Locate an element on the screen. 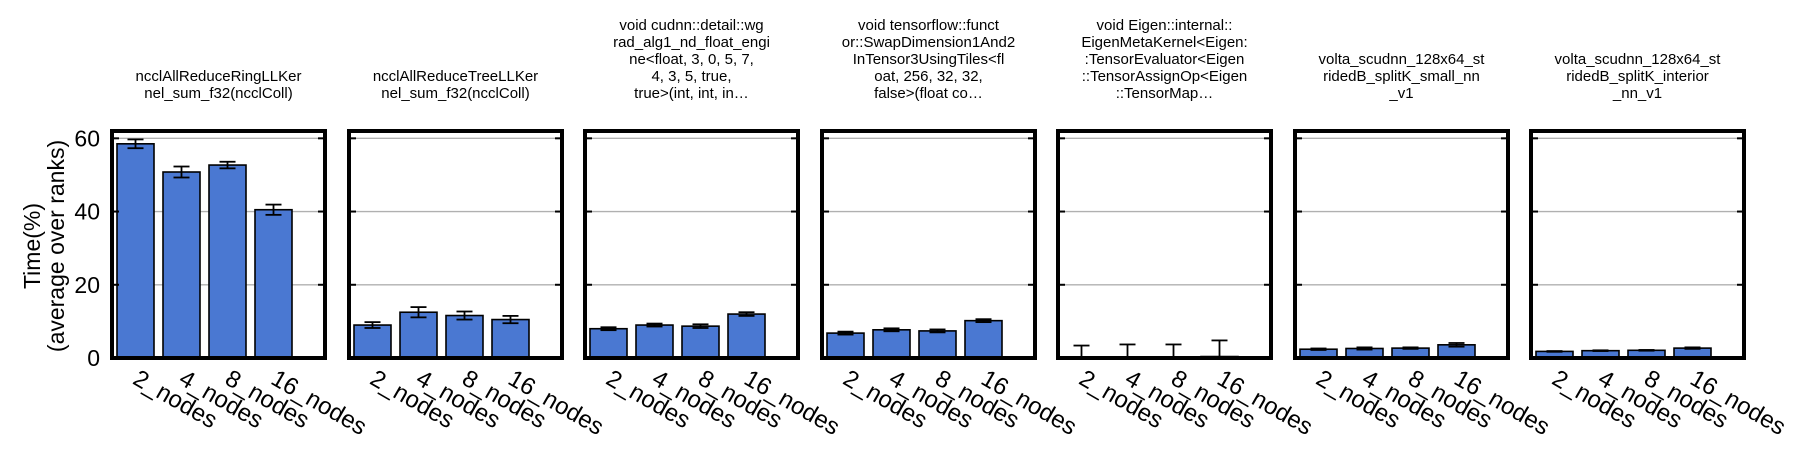 The height and width of the screenshot is (455, 1815). subplot-title-line: or::SwapDimension1And2 is located at coordinates (928, 42).